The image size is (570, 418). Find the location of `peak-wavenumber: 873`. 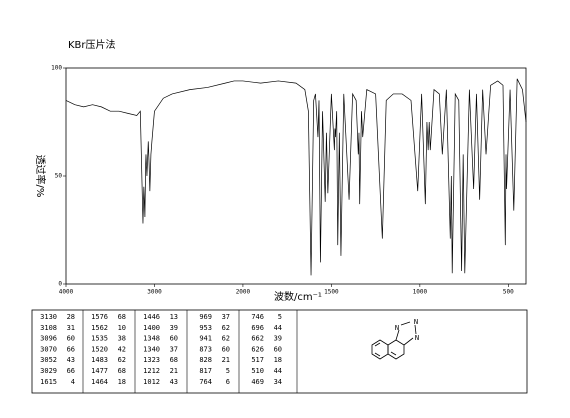

peak-wavenumber: 873 is located at coordinates (205, 349).